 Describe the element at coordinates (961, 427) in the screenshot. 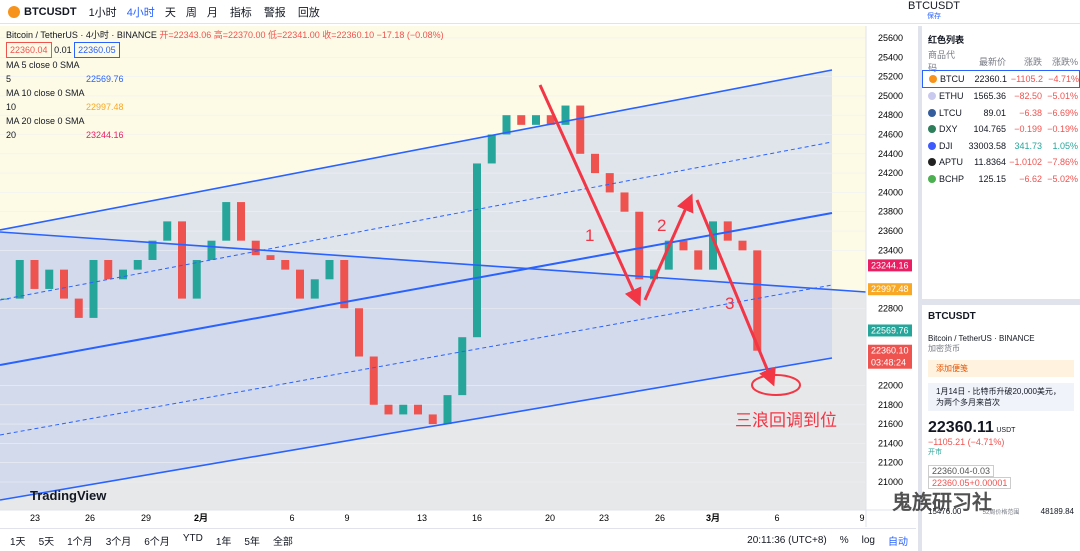

I see `detail-price: 22360.11` at that location.